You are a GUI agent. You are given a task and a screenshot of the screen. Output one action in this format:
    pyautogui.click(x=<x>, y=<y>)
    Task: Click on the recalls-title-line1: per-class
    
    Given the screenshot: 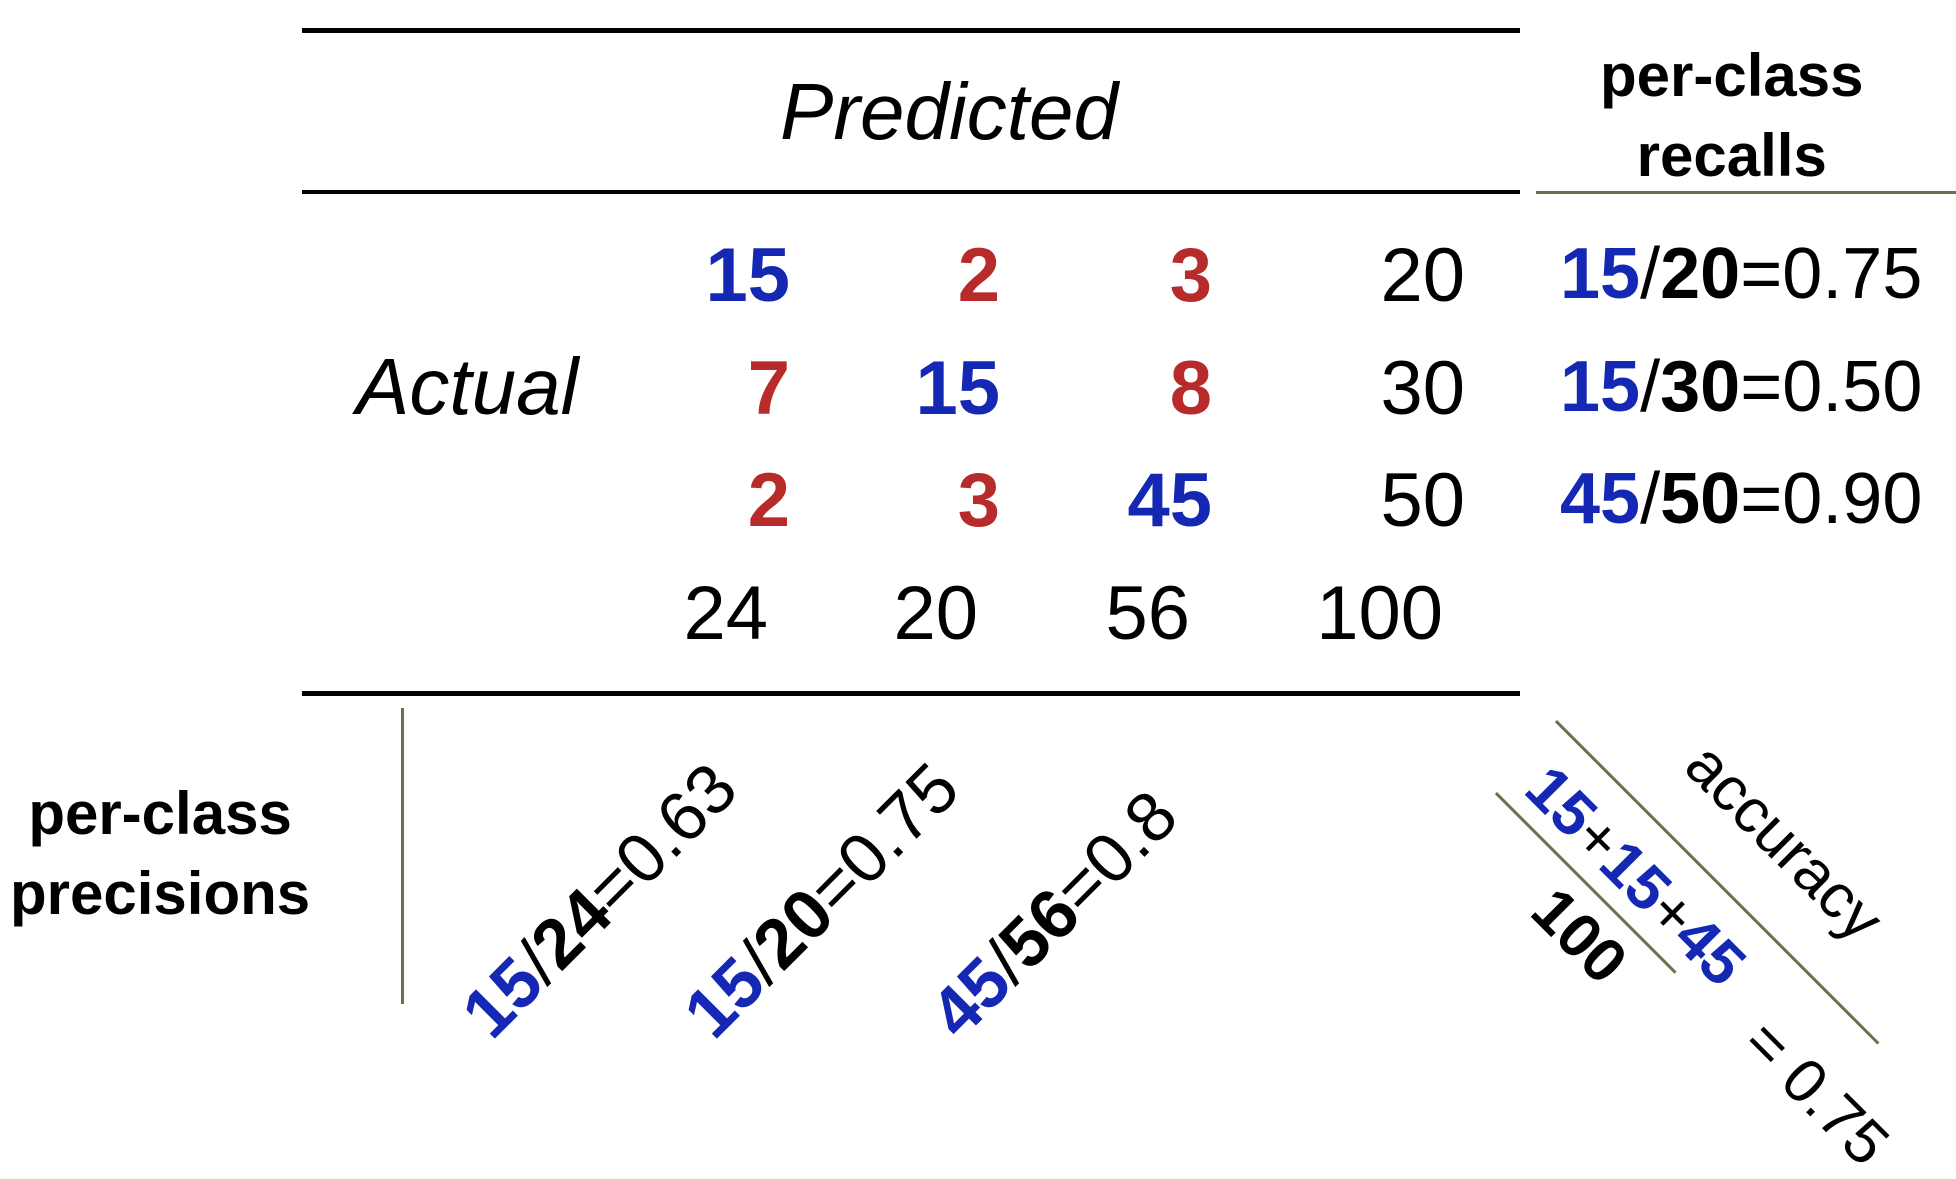 What is the action you would take?
    pyautogui.click(x=1732, y=75)
    